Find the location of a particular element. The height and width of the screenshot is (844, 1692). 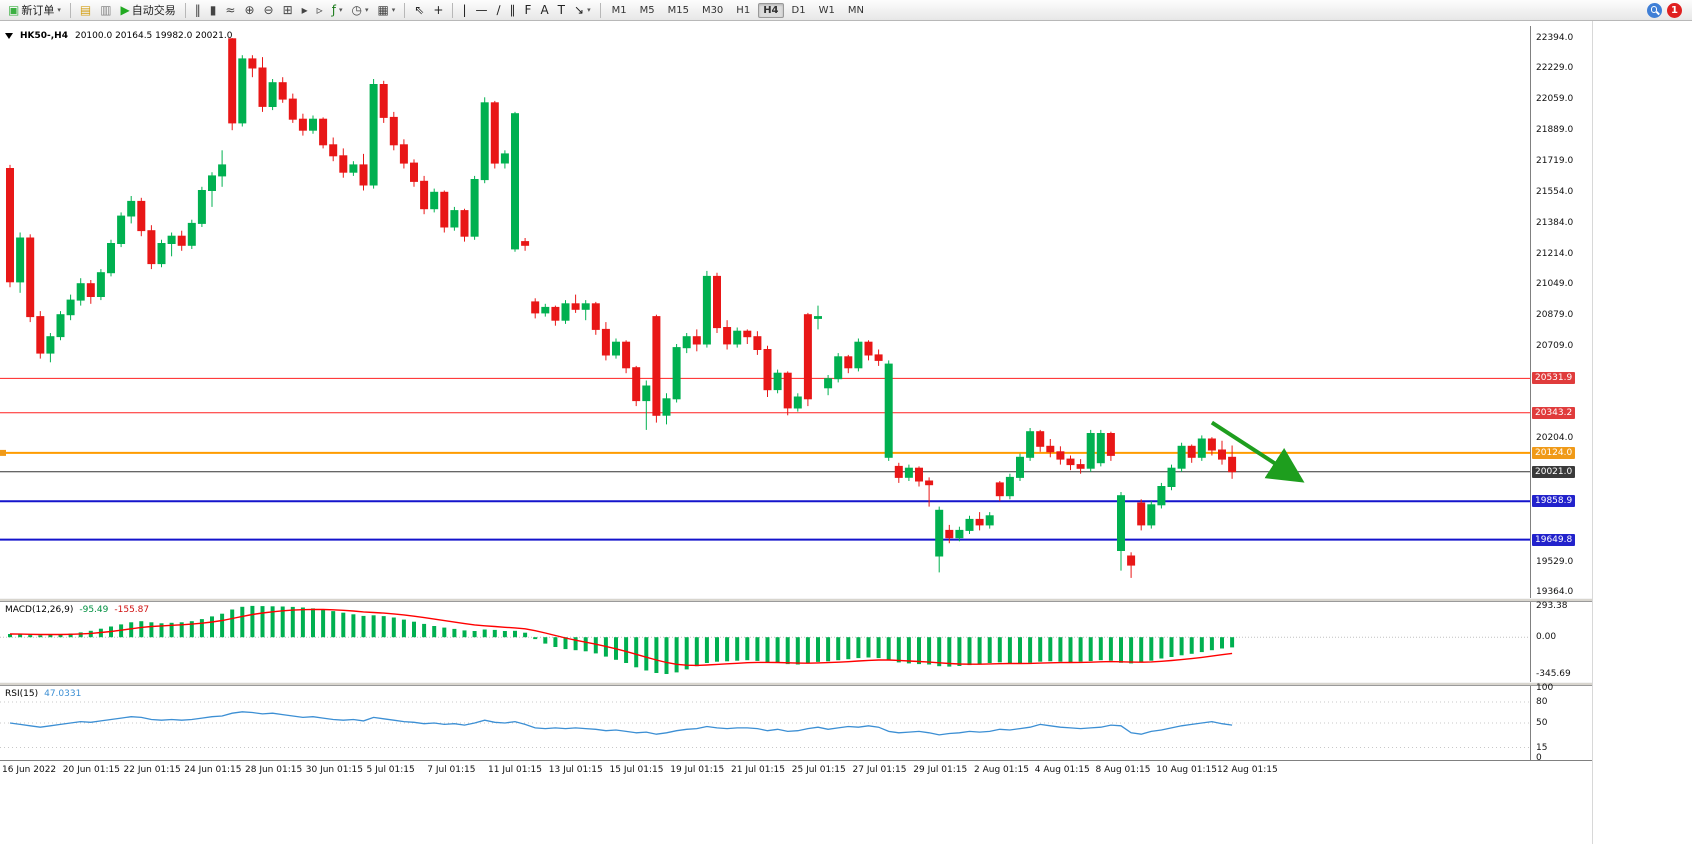

price-tick: 21214.0 is located at coordinates (1555, 253).